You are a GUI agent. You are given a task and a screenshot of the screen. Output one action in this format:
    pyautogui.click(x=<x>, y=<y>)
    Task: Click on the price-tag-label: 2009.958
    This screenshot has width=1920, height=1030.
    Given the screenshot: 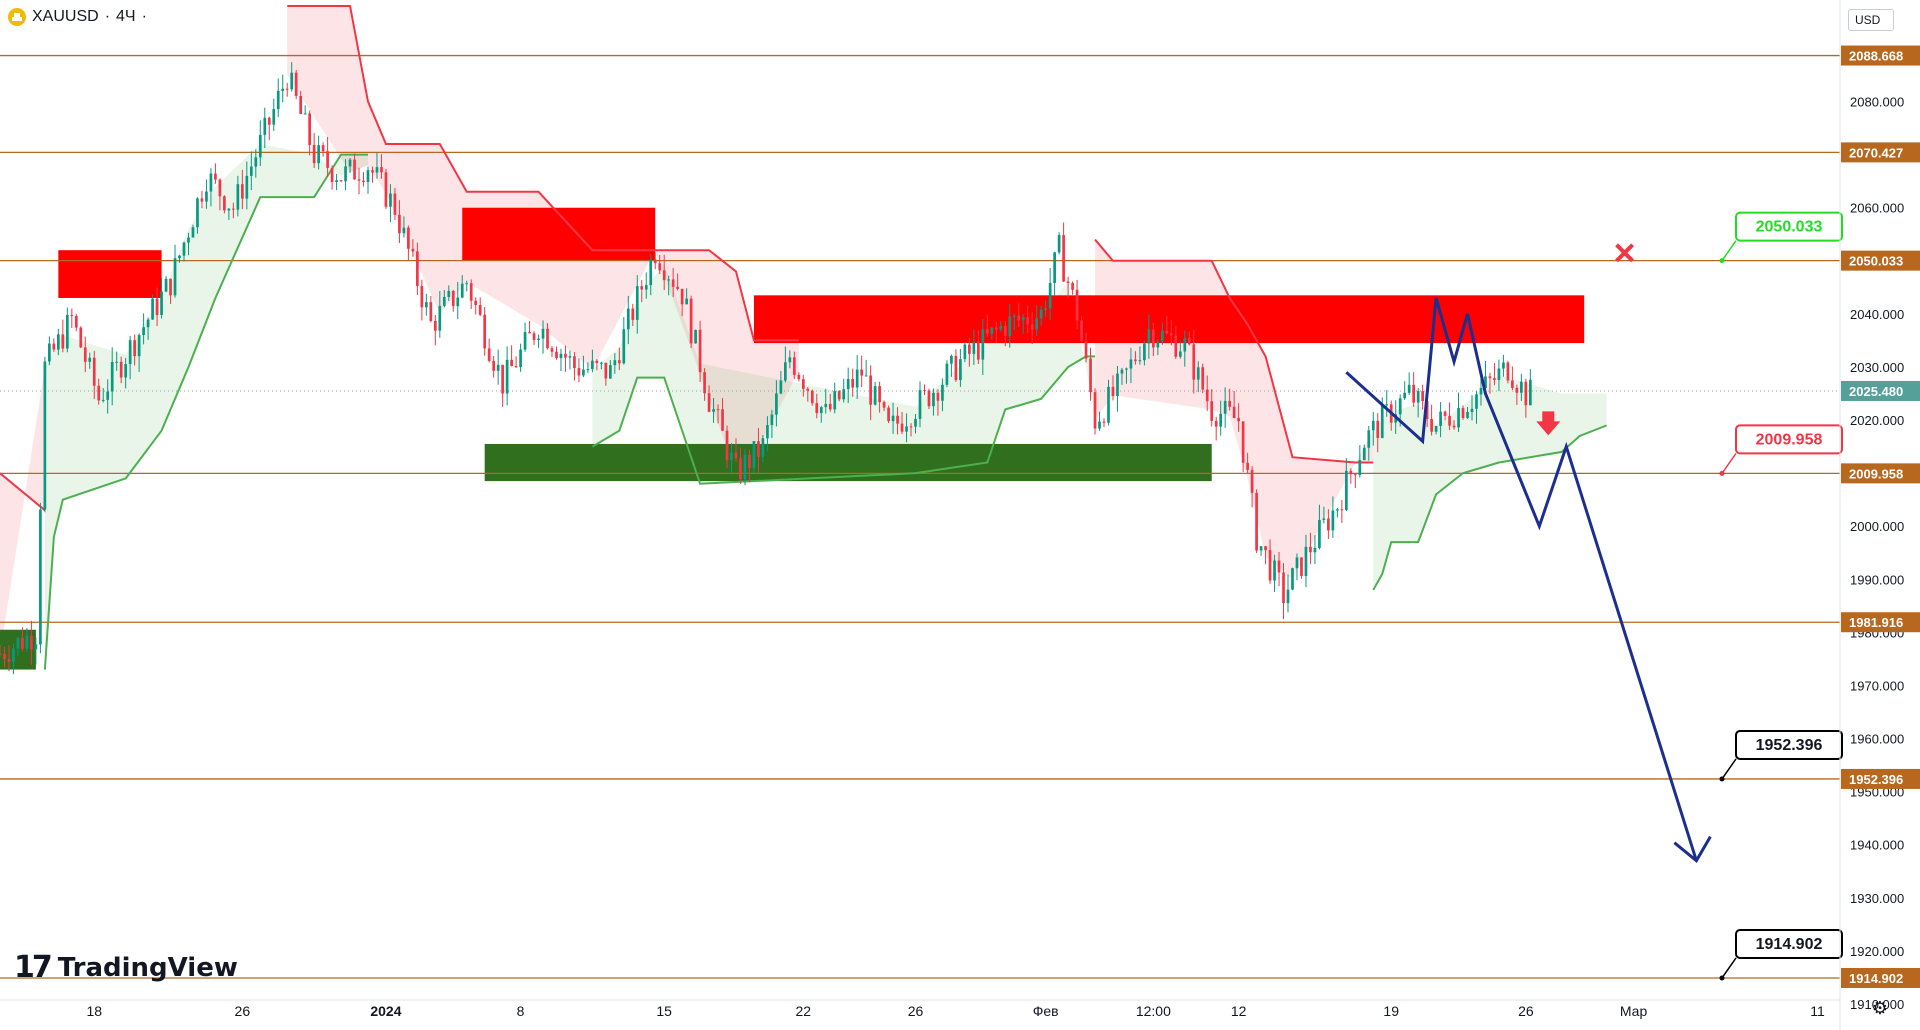 What is the action you would take?
    pyautogui.click(x=1789, y=439)
    